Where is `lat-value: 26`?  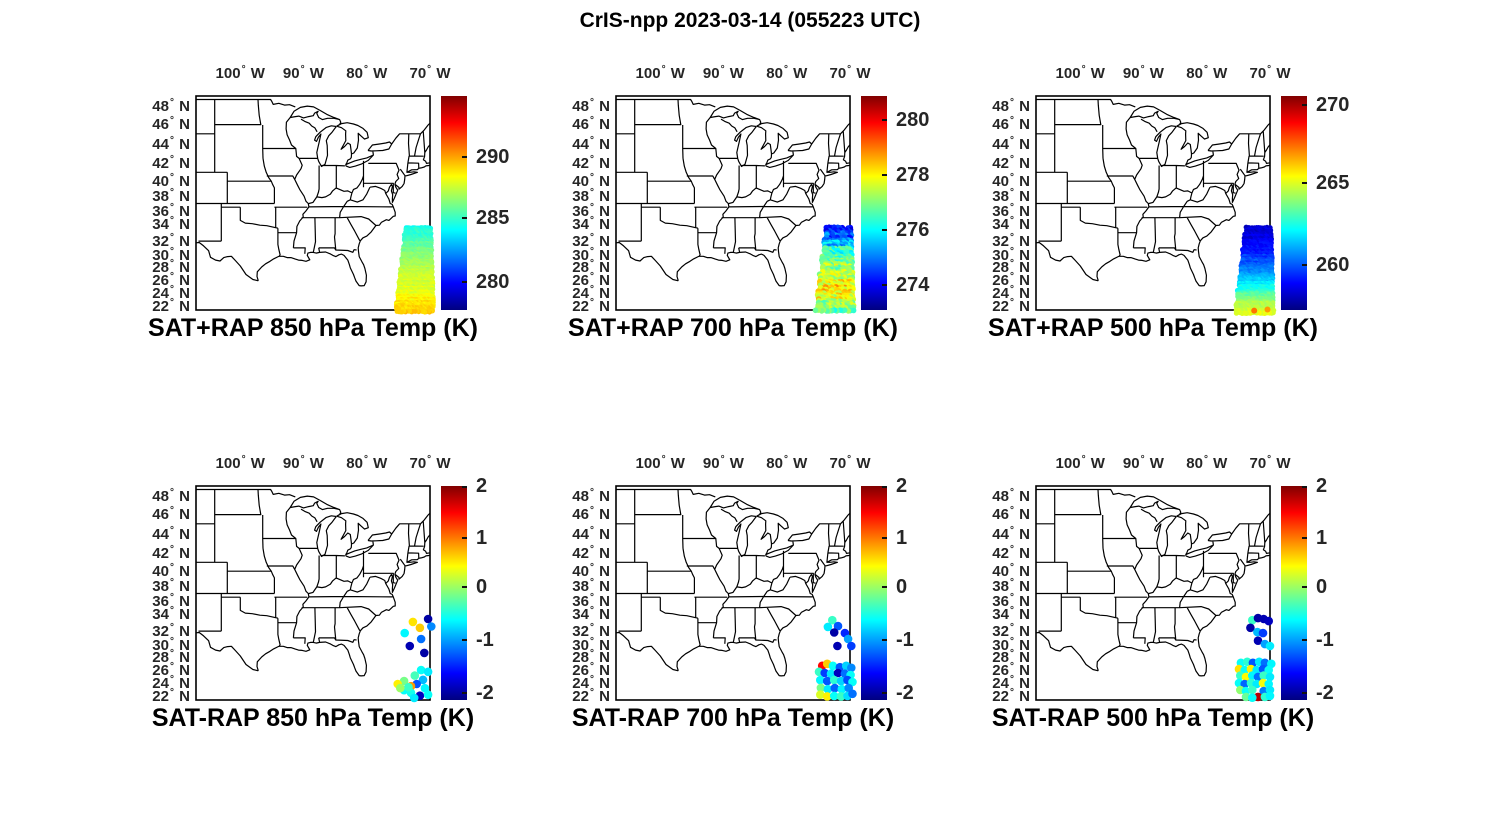 lat-value: 26 is located at coordinates (1000, 281).